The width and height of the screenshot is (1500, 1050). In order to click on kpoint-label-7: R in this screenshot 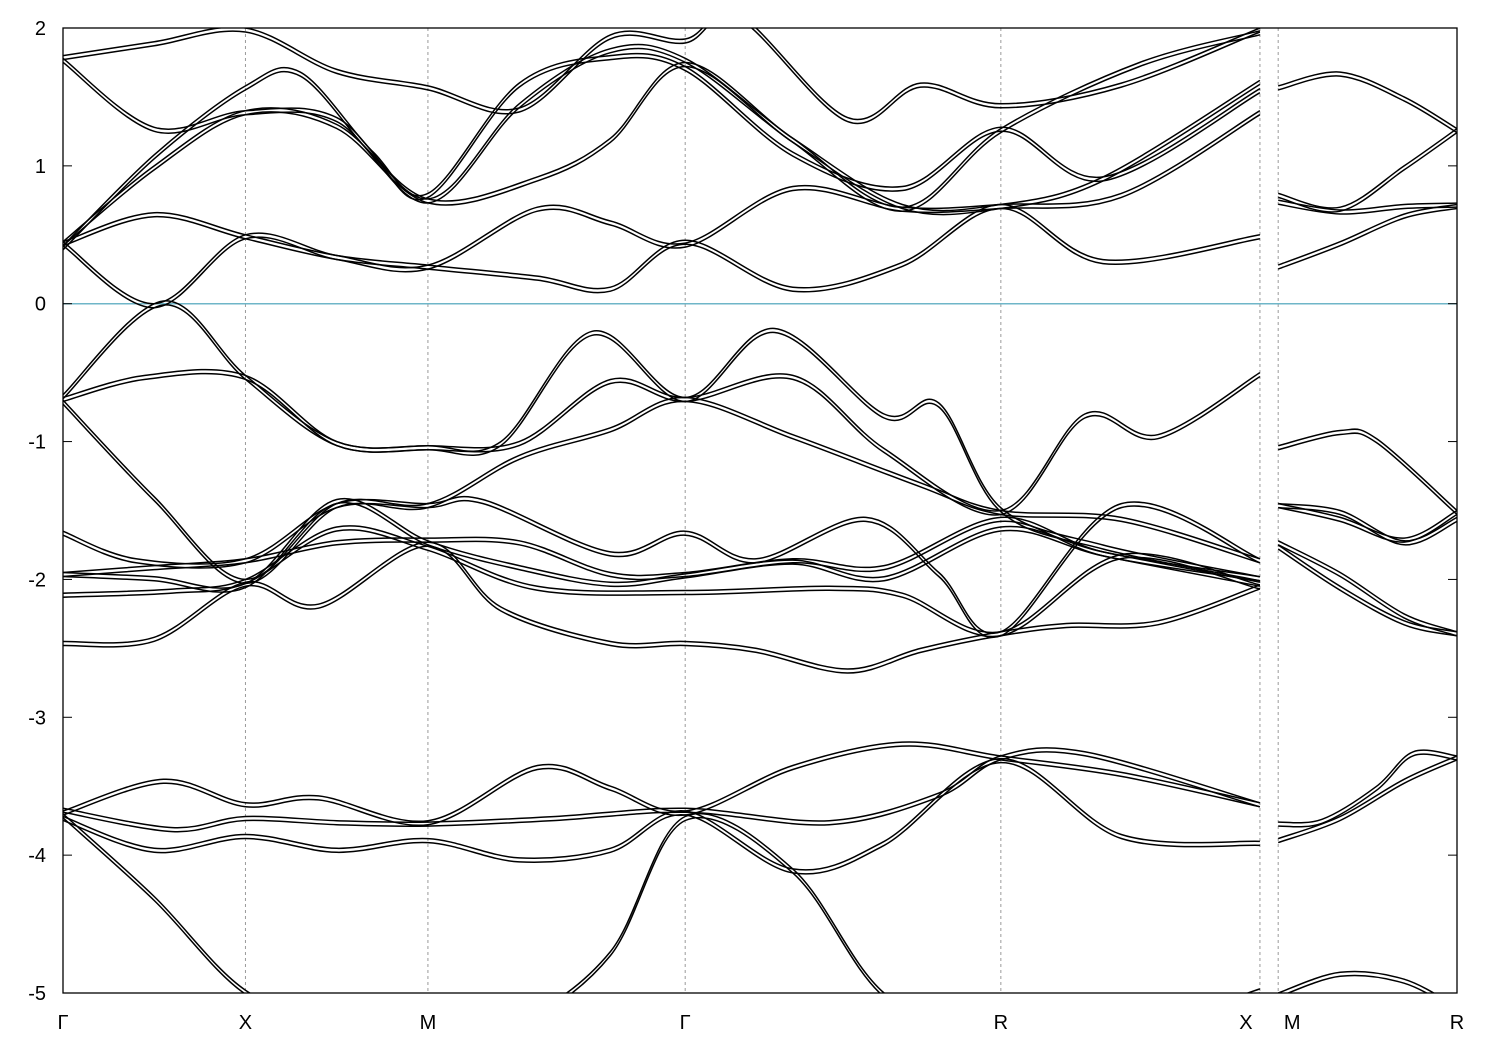, I will do `click(1457, 1023)`.